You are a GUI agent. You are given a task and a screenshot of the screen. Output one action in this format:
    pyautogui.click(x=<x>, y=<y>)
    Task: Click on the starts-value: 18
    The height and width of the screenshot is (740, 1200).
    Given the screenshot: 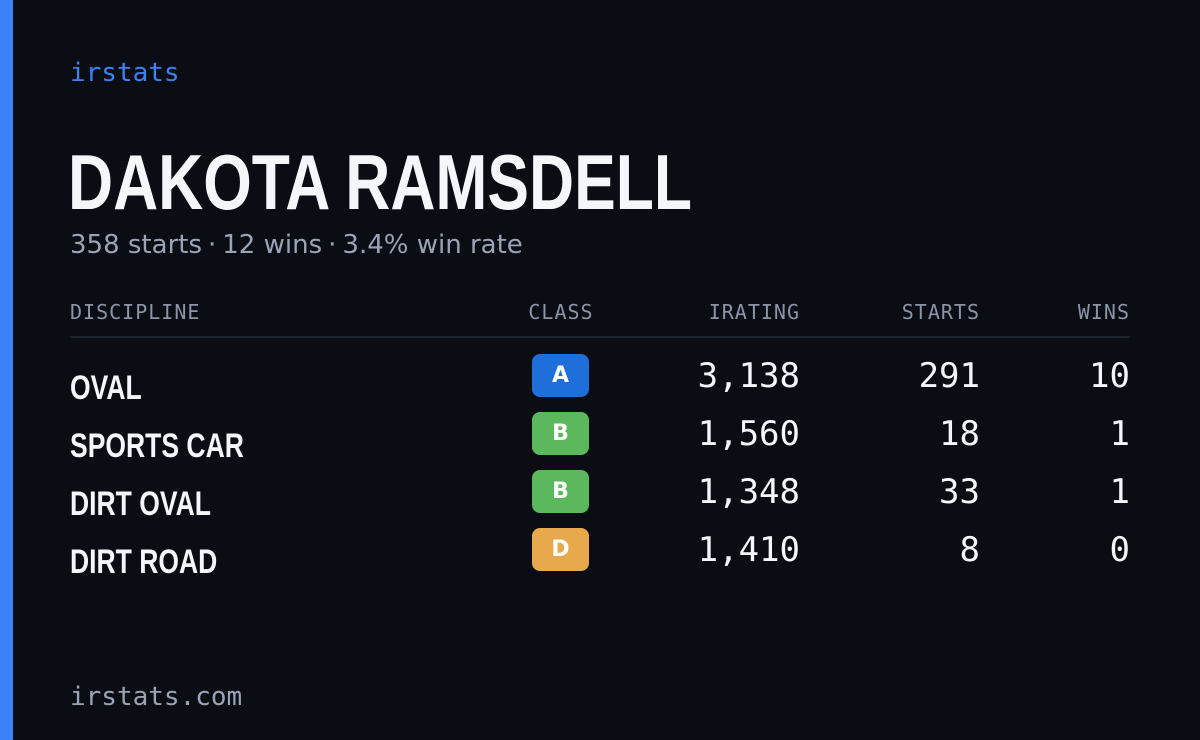 What is the action you would take?
    pyautogui.click(x=959, y=434)
    